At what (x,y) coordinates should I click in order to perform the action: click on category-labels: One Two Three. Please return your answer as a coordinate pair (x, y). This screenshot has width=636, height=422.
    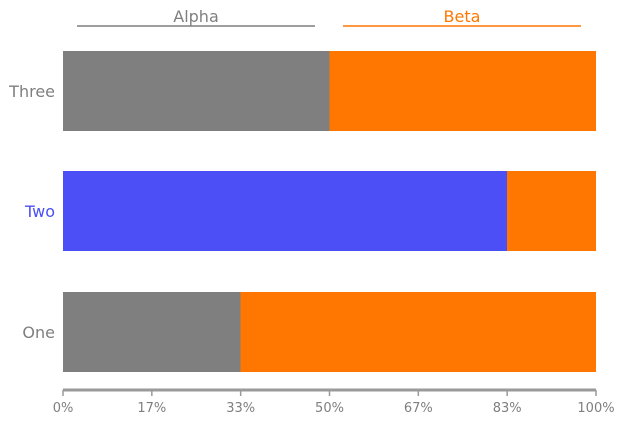
    Looking at the image, I should click on (31, 212).